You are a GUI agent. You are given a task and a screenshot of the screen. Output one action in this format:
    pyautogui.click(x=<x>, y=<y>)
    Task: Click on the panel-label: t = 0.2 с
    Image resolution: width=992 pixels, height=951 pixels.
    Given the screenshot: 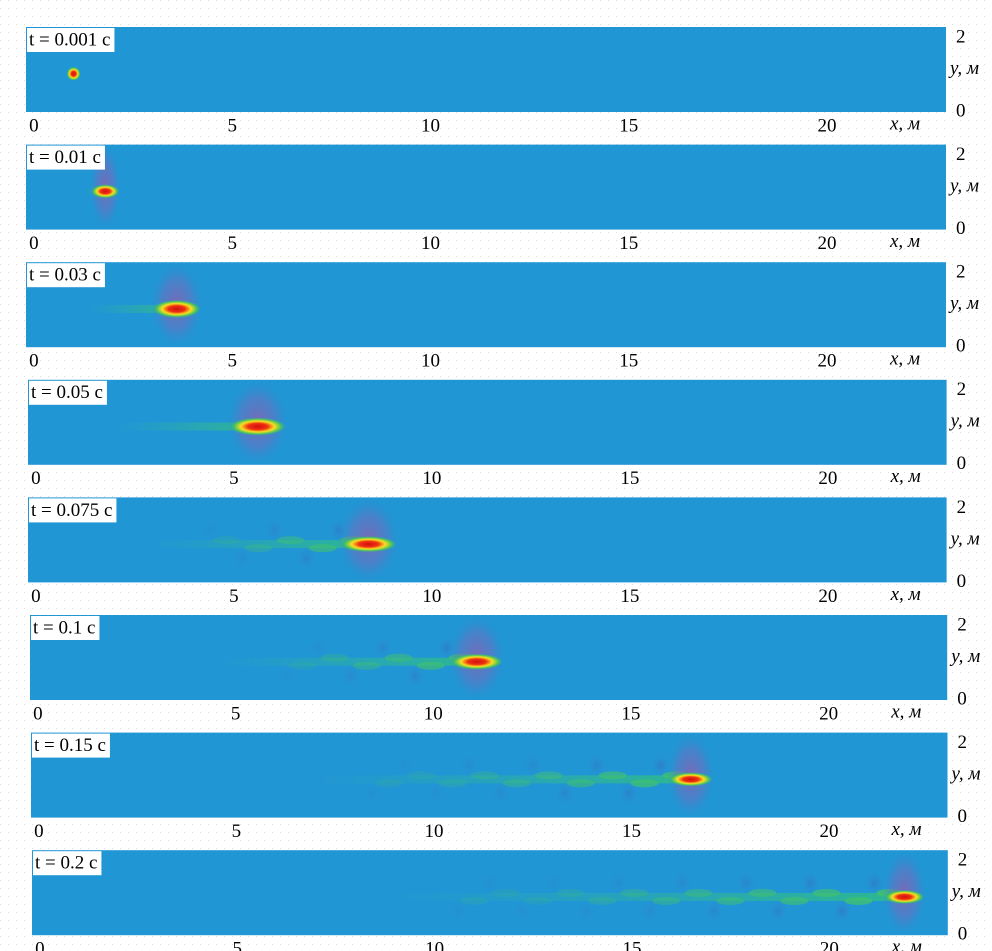 What is the action you would take?
    pyautogui.click(x=66, y=863)
    